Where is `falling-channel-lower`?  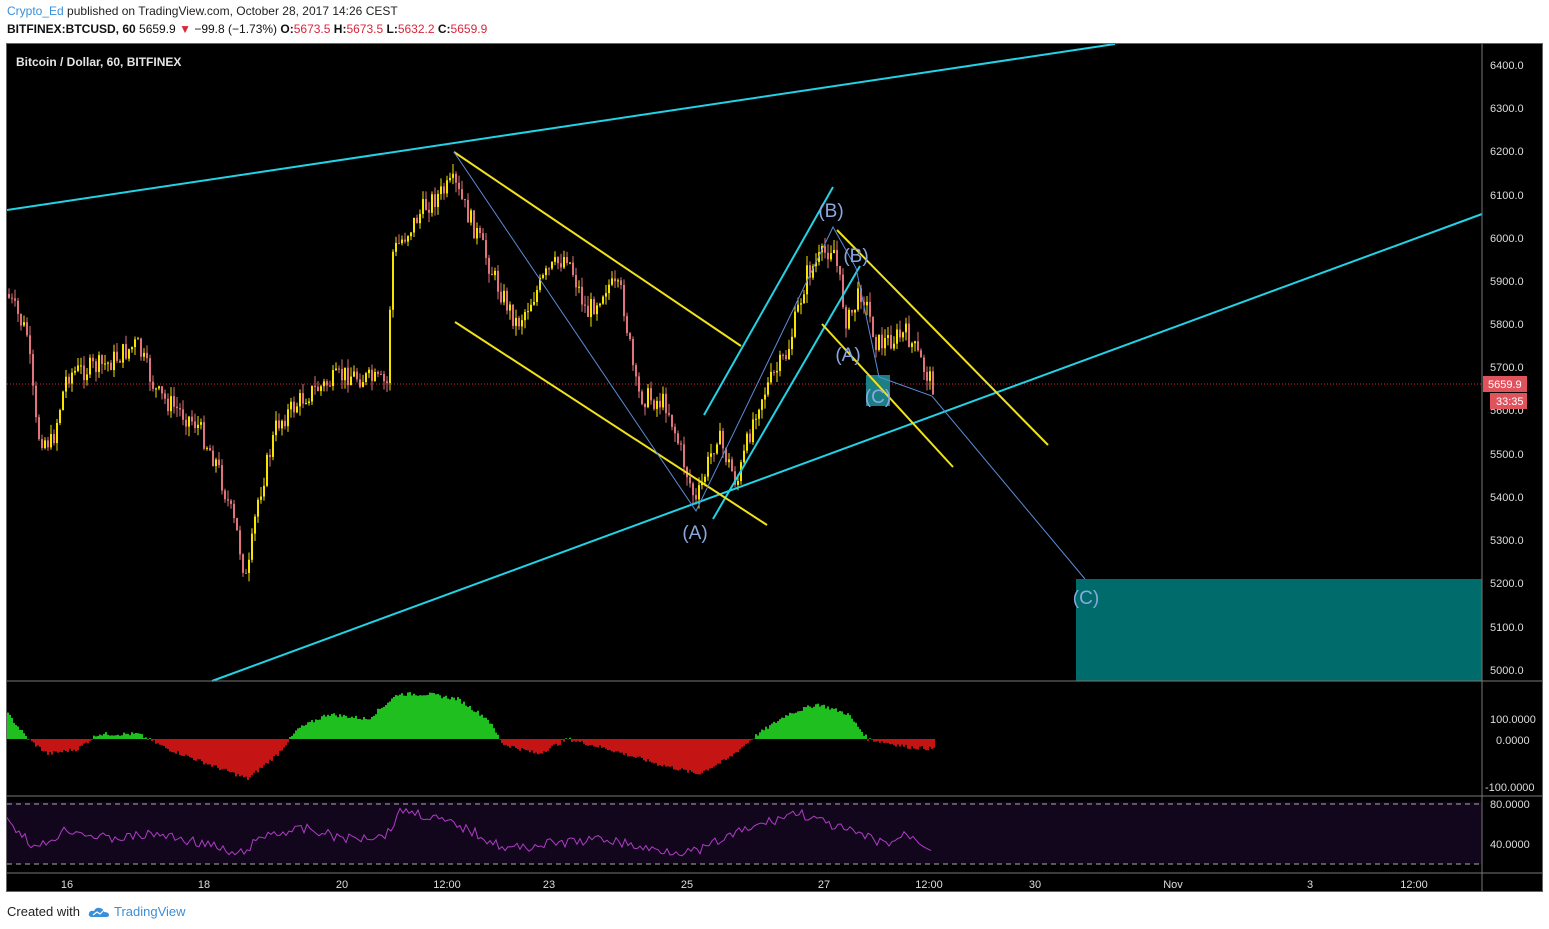 falling-channel-lower is located at coordinates (611, 423).